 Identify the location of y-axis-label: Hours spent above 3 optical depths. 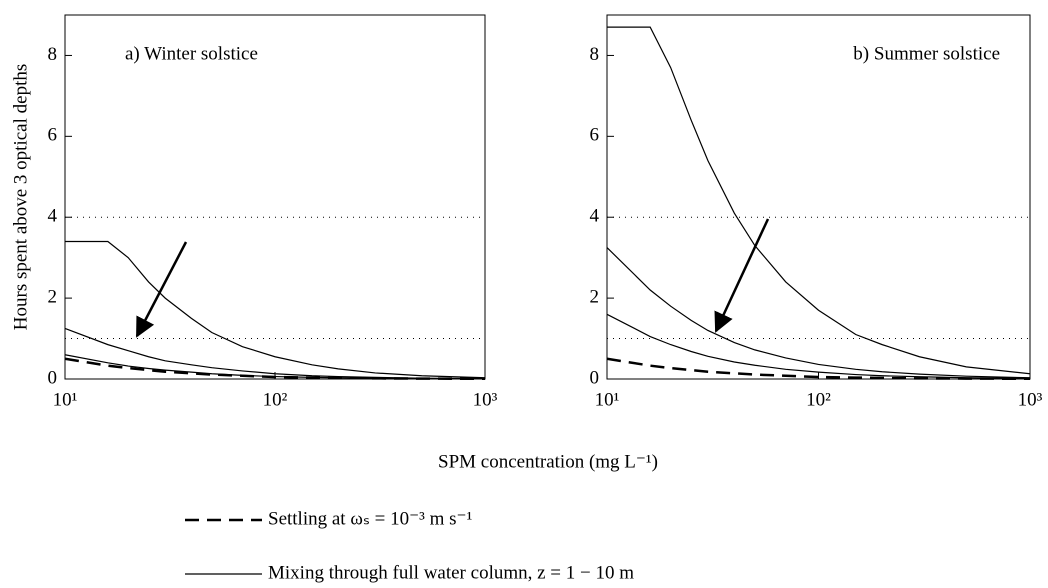
(20, 197).